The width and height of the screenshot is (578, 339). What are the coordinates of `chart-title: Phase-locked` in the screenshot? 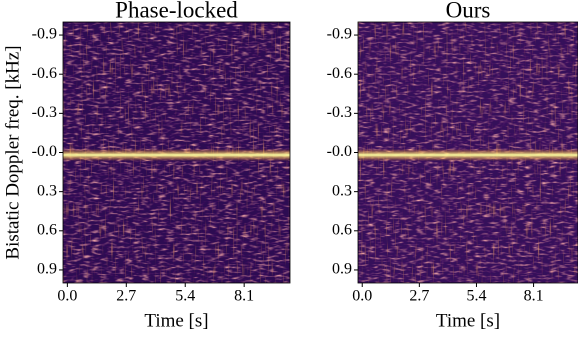 It's located at (176, 11).